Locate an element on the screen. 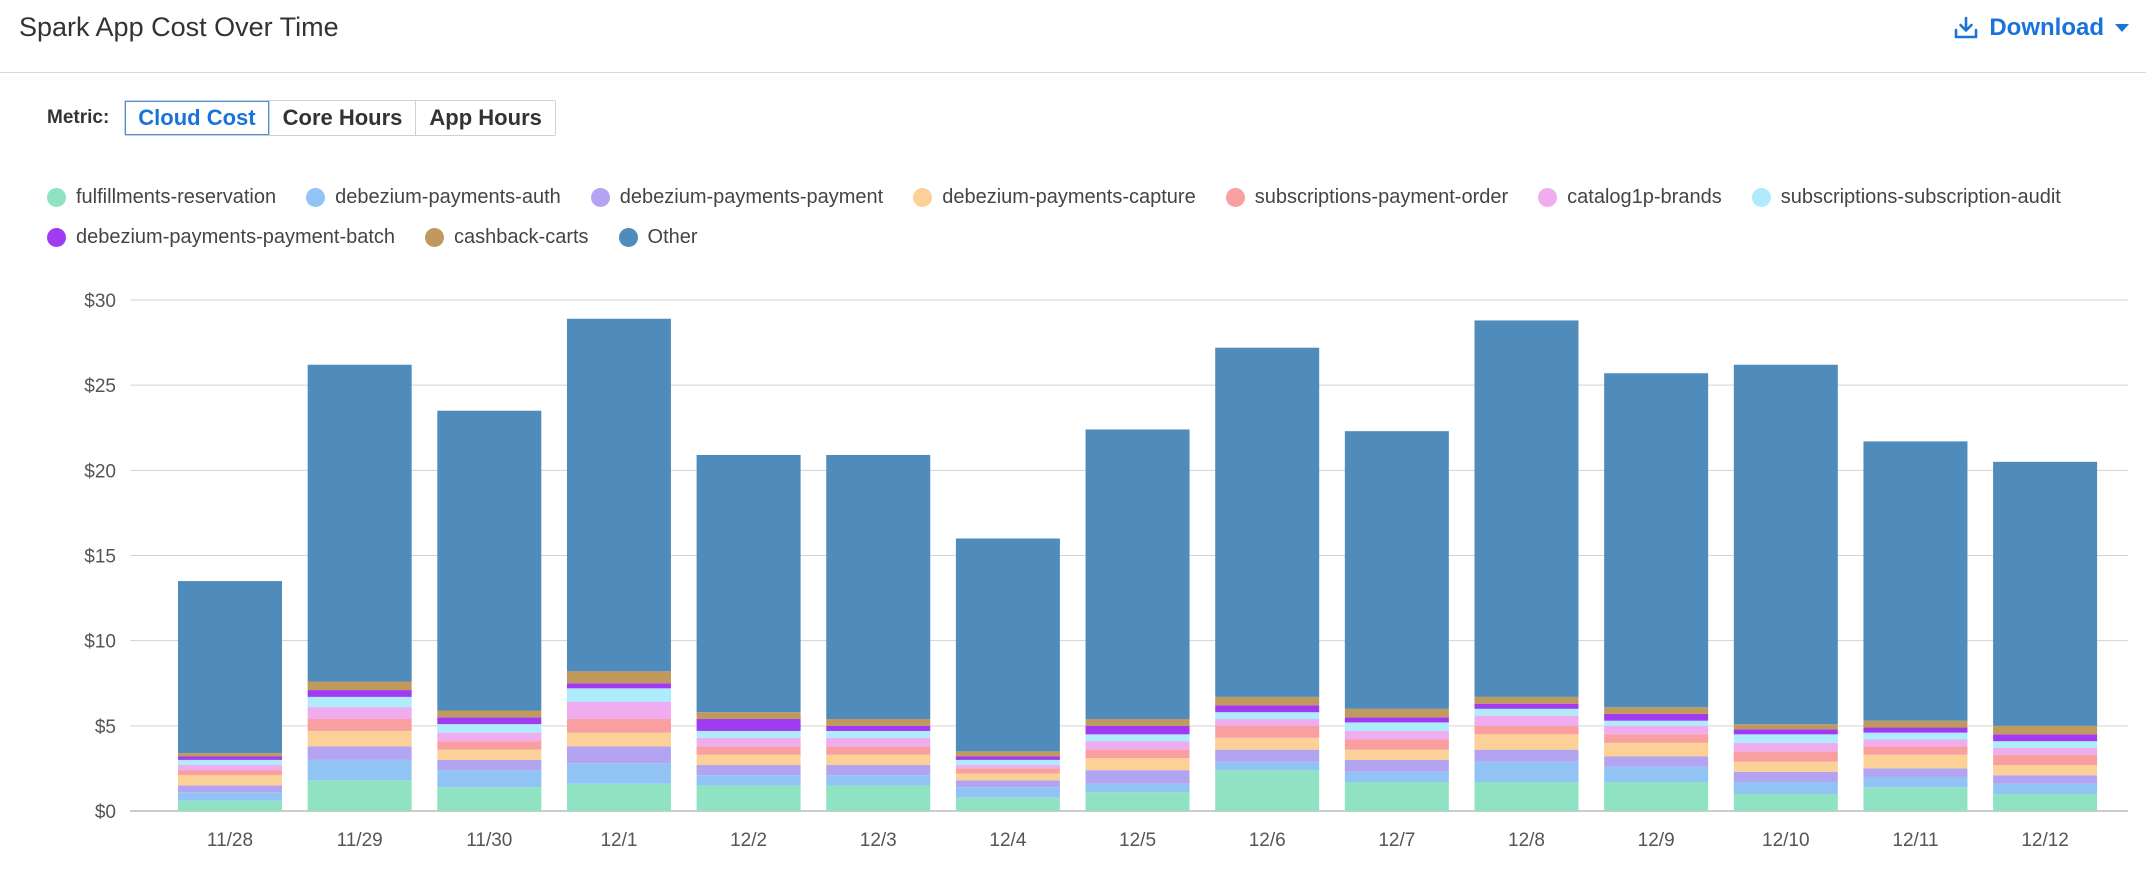 This screenshot has height=870, width=2146. metric-option-cloud-cost: Cloud Cost is located at coordinates (197, 118).